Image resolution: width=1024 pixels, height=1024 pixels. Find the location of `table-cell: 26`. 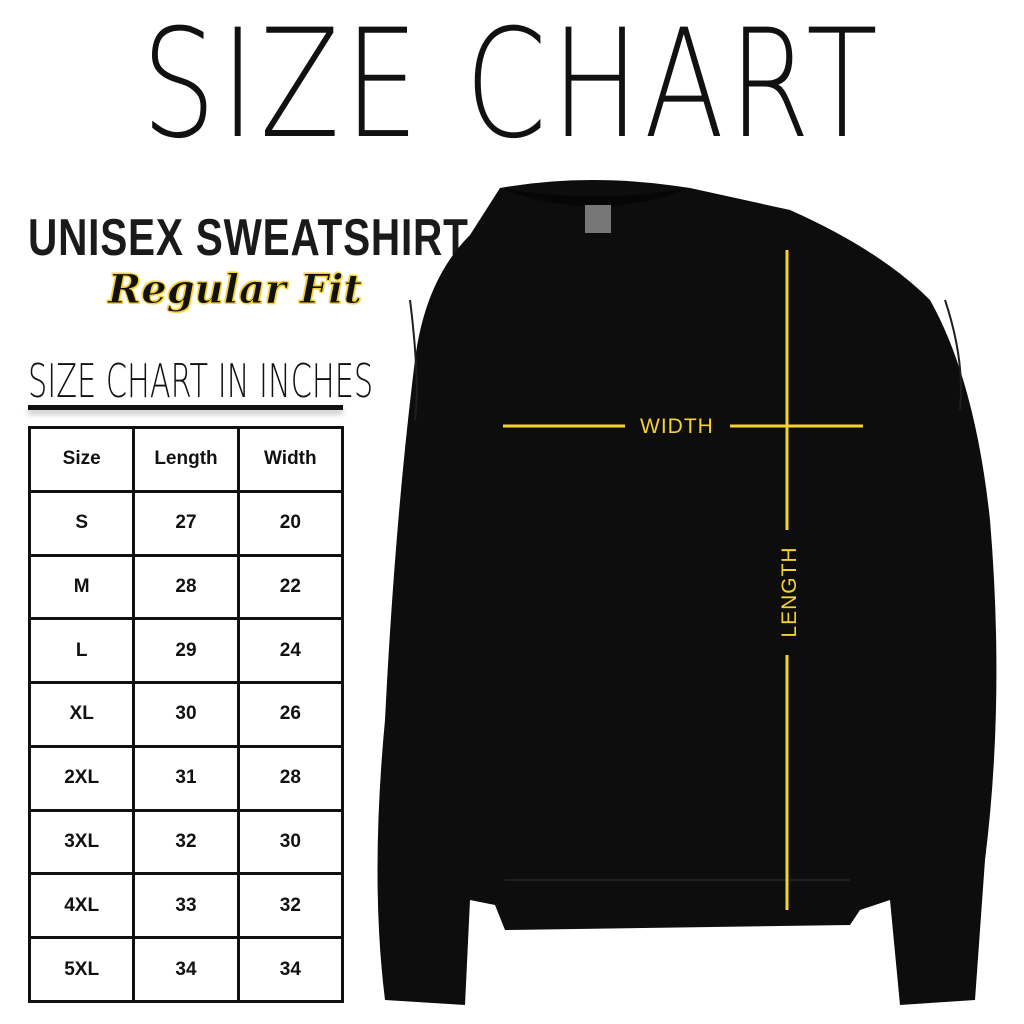

table-cell: 26 is located at coordinates (290, 714).